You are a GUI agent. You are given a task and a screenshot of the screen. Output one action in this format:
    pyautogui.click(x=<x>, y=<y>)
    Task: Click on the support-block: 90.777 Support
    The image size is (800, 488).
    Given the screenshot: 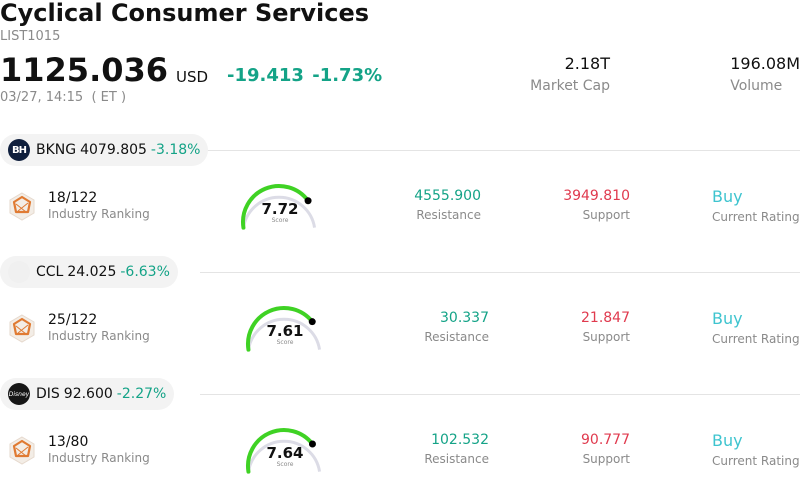 What is the action you would take?
    pyautogui.click(x=605, y=449)
    